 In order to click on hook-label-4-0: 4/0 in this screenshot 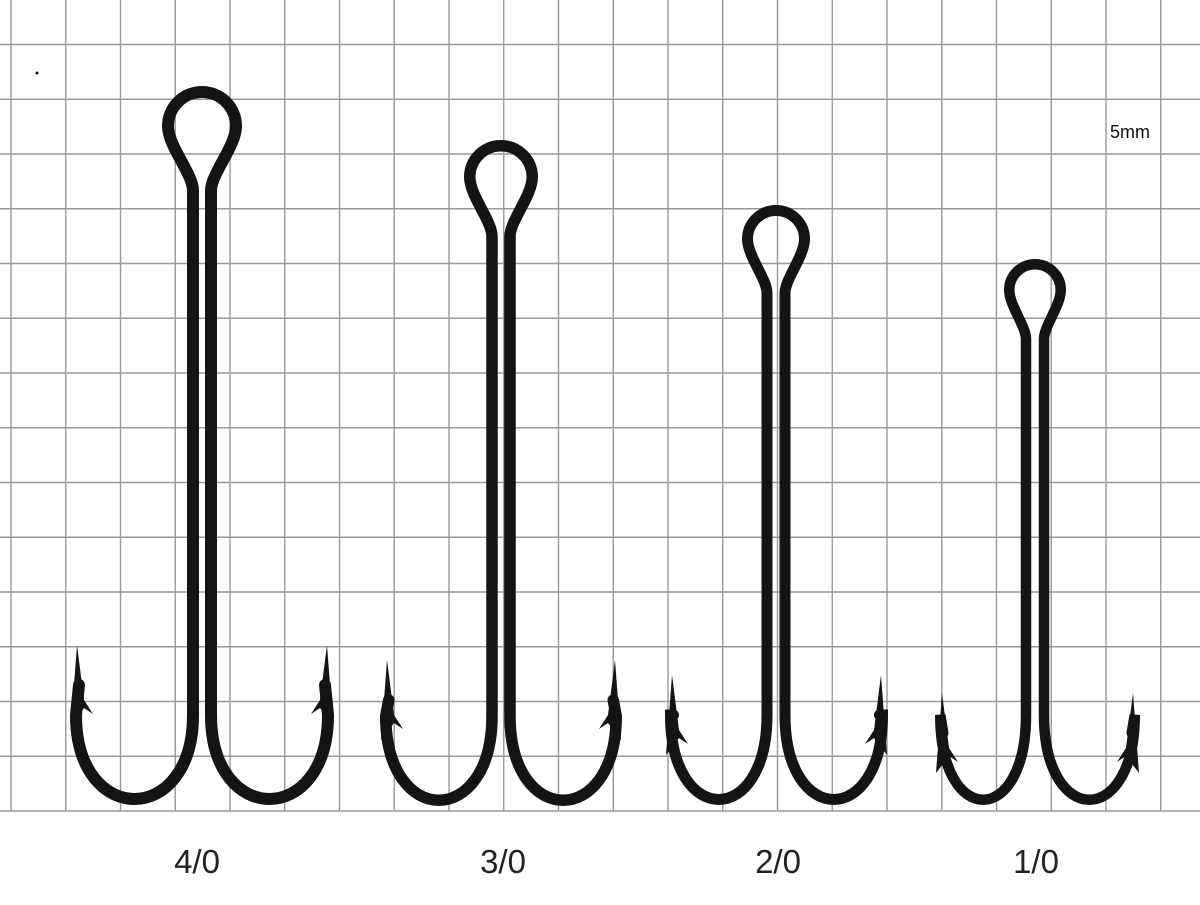, I will do `click(197, 861)`.